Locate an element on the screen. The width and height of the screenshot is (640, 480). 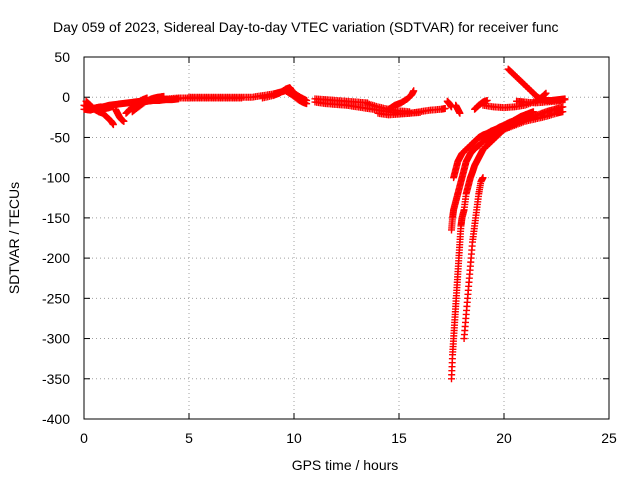
x-axis-label: GPS time / hours is located at coordinates (345, 465).